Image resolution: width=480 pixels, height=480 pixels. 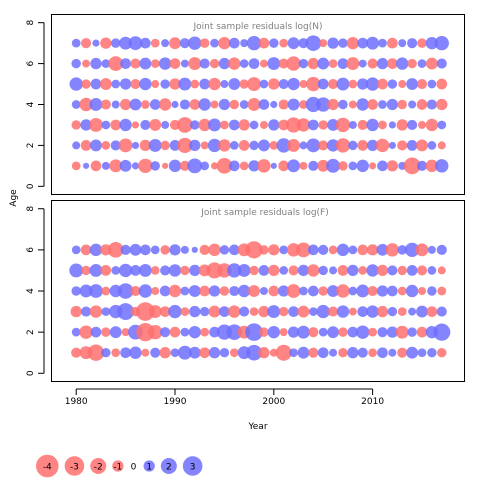 What do you see at coordinates (31, 250) in the screenshot?
I see `y-tick-label: 6` at bounding box center [31, 250].